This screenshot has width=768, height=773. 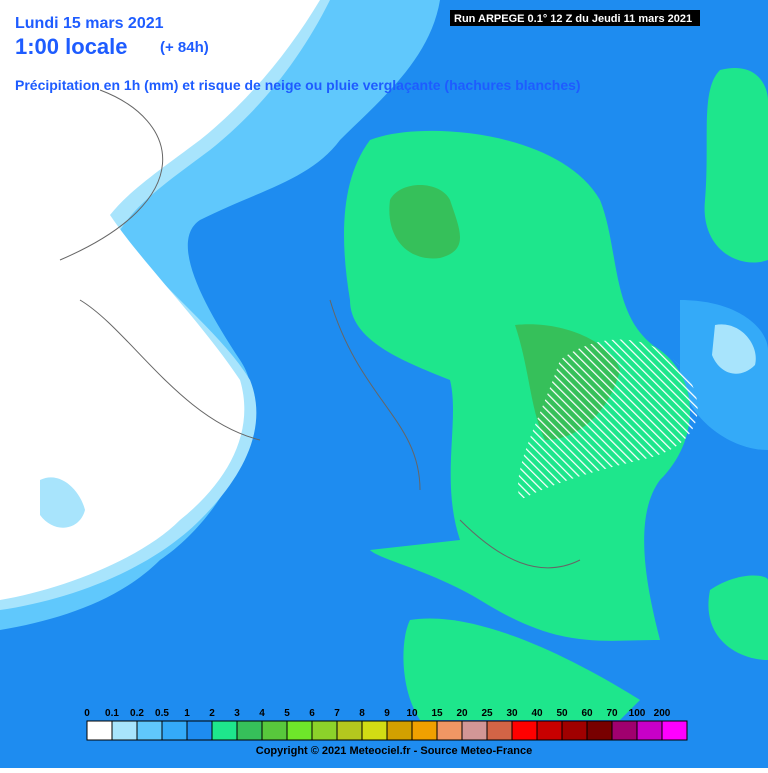 What do you see at coordinates (437, 713) in the screenshot?
I see `legend-label: 15` at bounding box center [437, 713].